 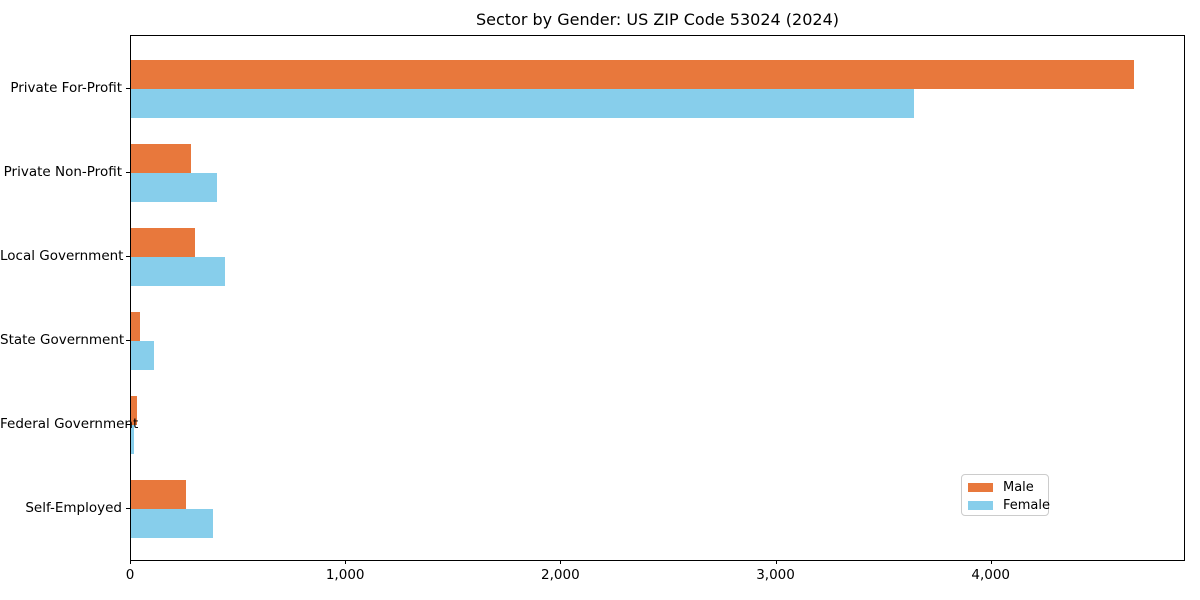 I want to click on y-tick-label: Self-Employed, so click(x=73, y=508).